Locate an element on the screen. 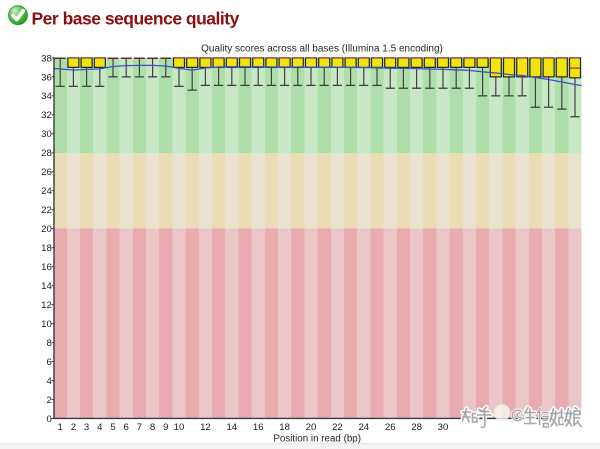  svg-text: 5 is located at coordinates (112, 427).